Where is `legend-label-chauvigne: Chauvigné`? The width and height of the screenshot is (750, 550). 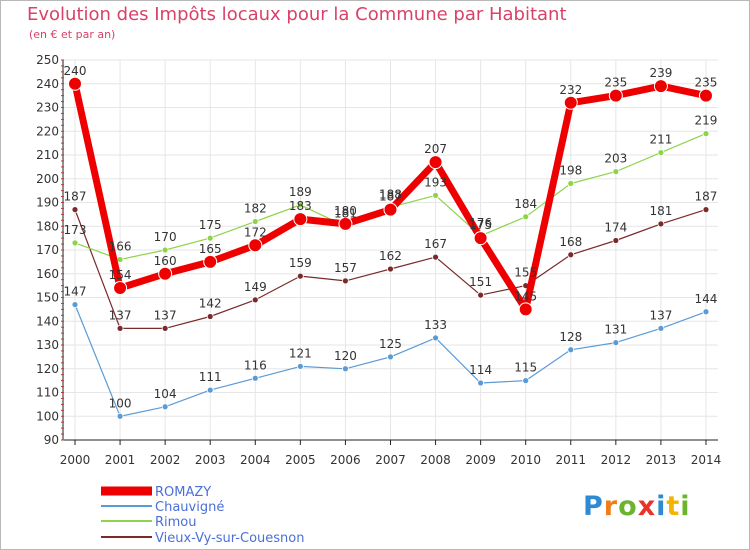
legend-label-chauvigne: Chauvigné is located at coordinates (189, 507).